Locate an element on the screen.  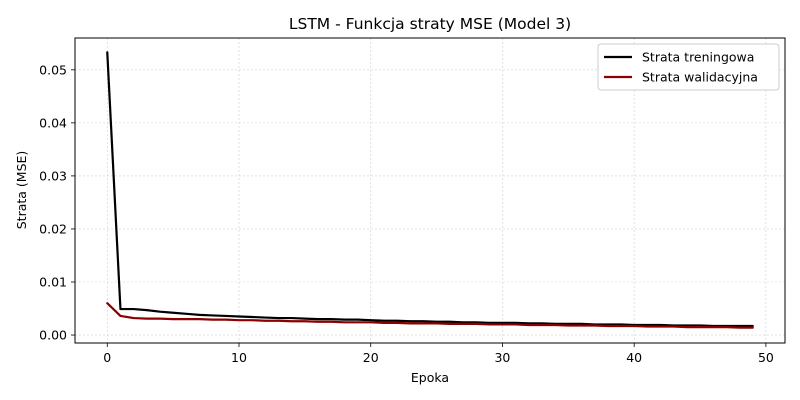
x-tick-label: 40 is located at coordinates (634, 357).